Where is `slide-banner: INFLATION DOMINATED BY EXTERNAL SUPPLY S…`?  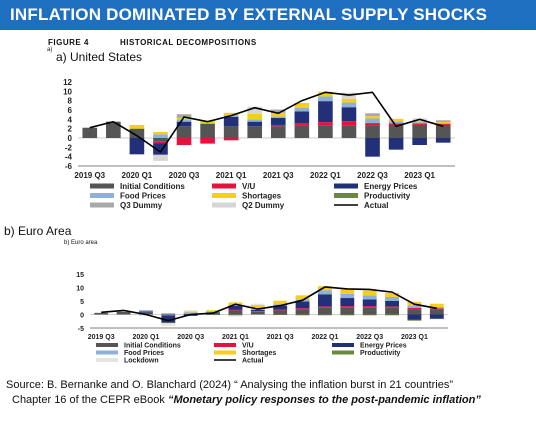
slide-banner: INFLATION DOMINATED BY EXTERNAL SUPPLY S… is located at coordinates (268, 15).